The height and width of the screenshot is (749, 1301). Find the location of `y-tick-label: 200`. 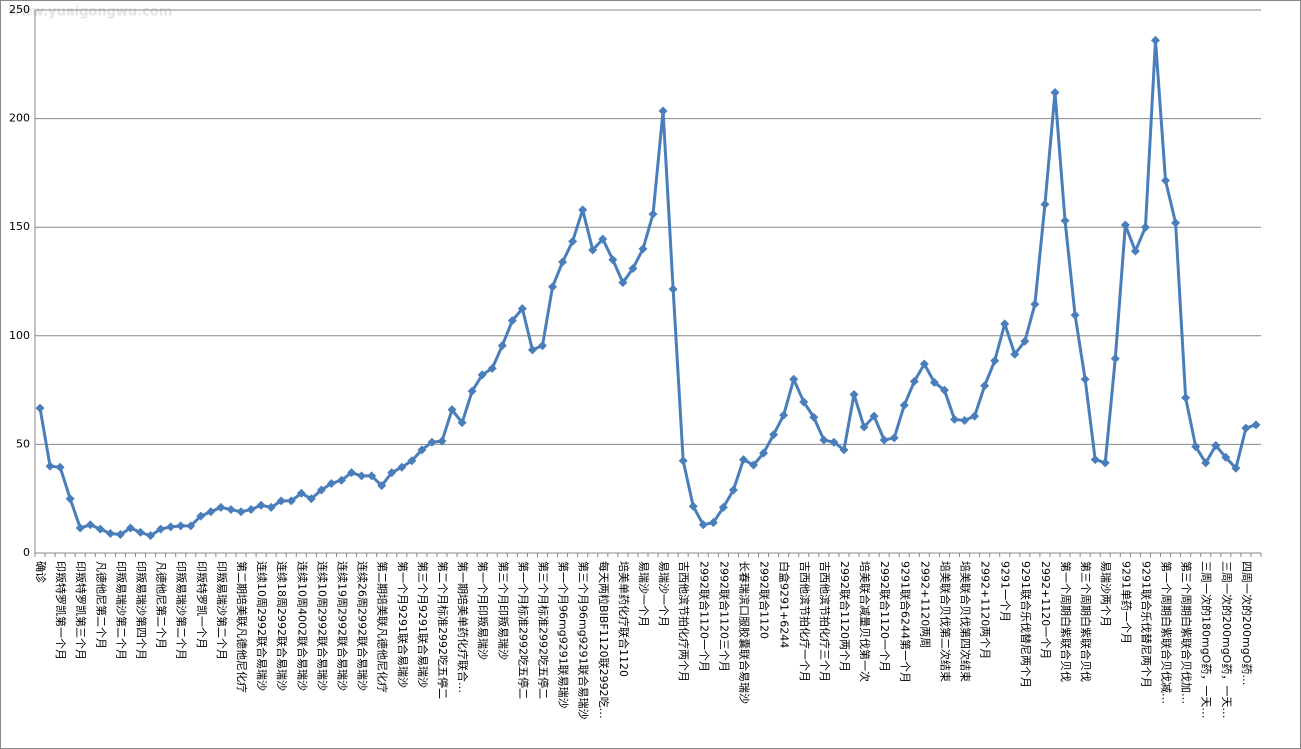

y-tick-label: 200 is located at coordinates (19, 118).